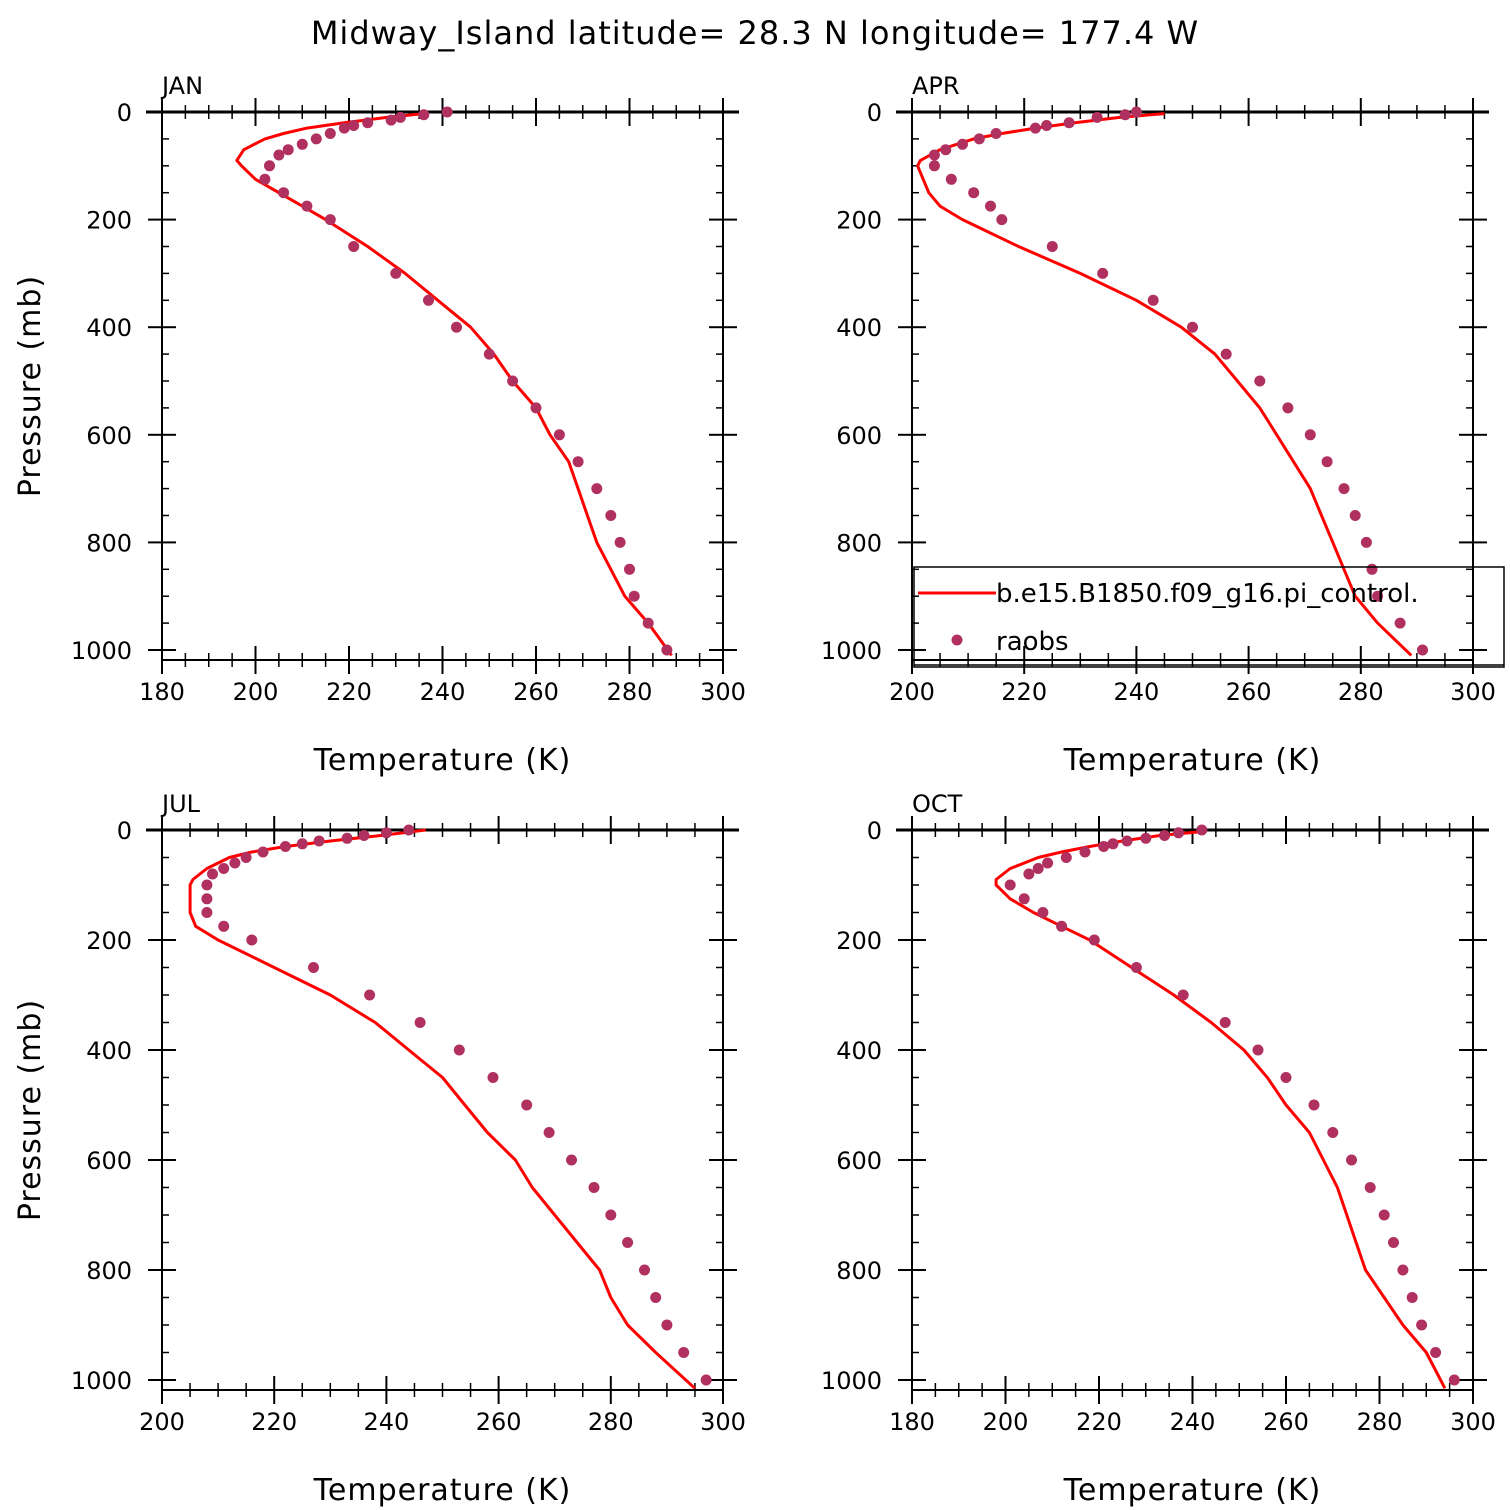 The width and height of the screenshot is (1510, 1510). Describe the element at coordinates (723, 1422) in the screenshot. I see `x-tick-label: 300` at that location.